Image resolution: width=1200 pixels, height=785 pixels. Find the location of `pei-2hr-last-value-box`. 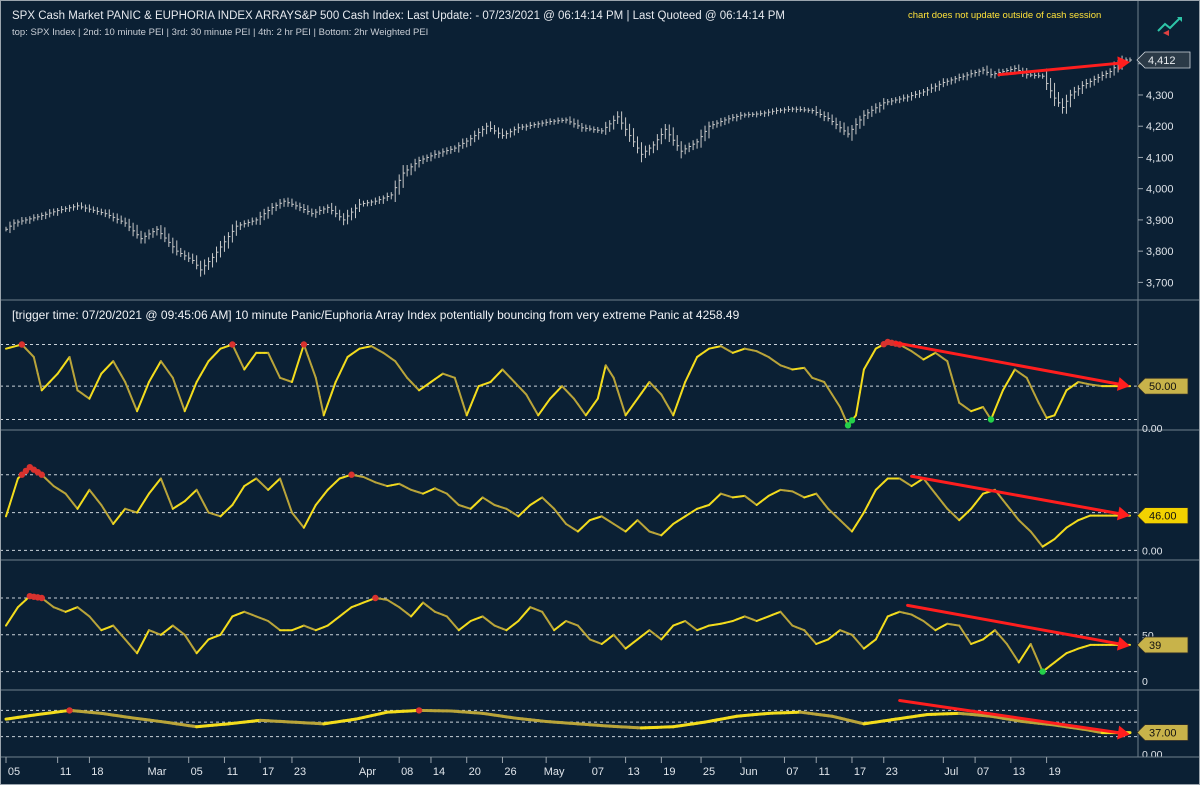

pei-2hr-last-value-box is located at coordinates (1162, 645).